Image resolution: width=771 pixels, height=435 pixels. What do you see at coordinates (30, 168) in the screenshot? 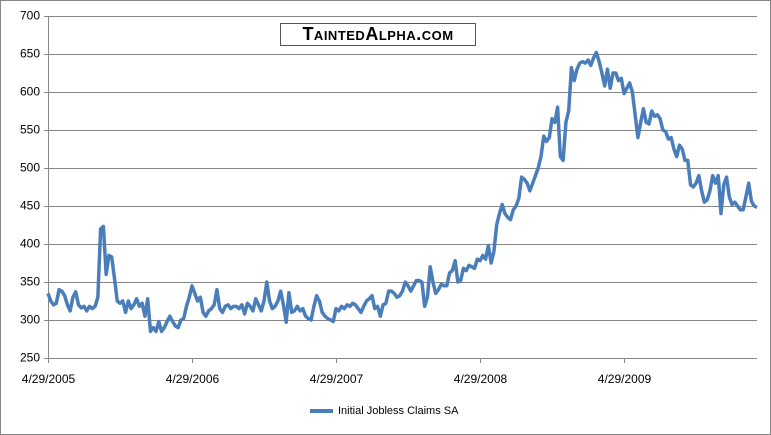
I see `y-tick-label: 500` at bounding box center [30, 168].